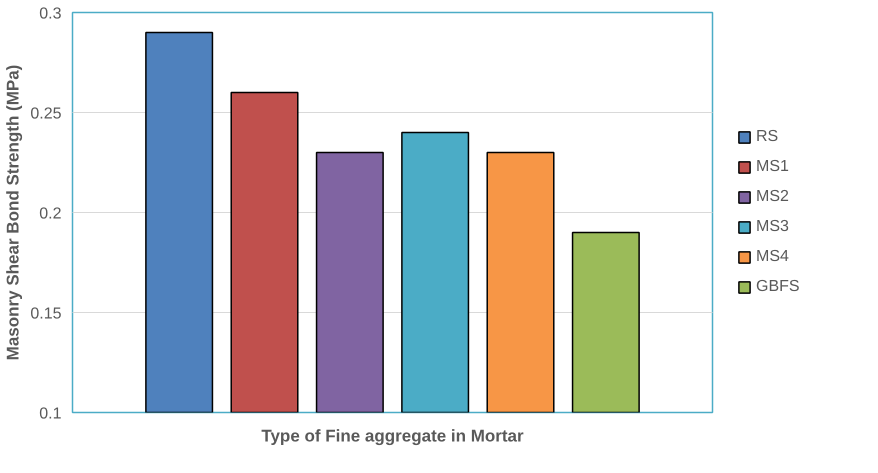 This screenshot has width=878, height=473. Describe the element at coordinates (50, 14) in the screenshot. I see `y-tick-label: 0.3` at that location.